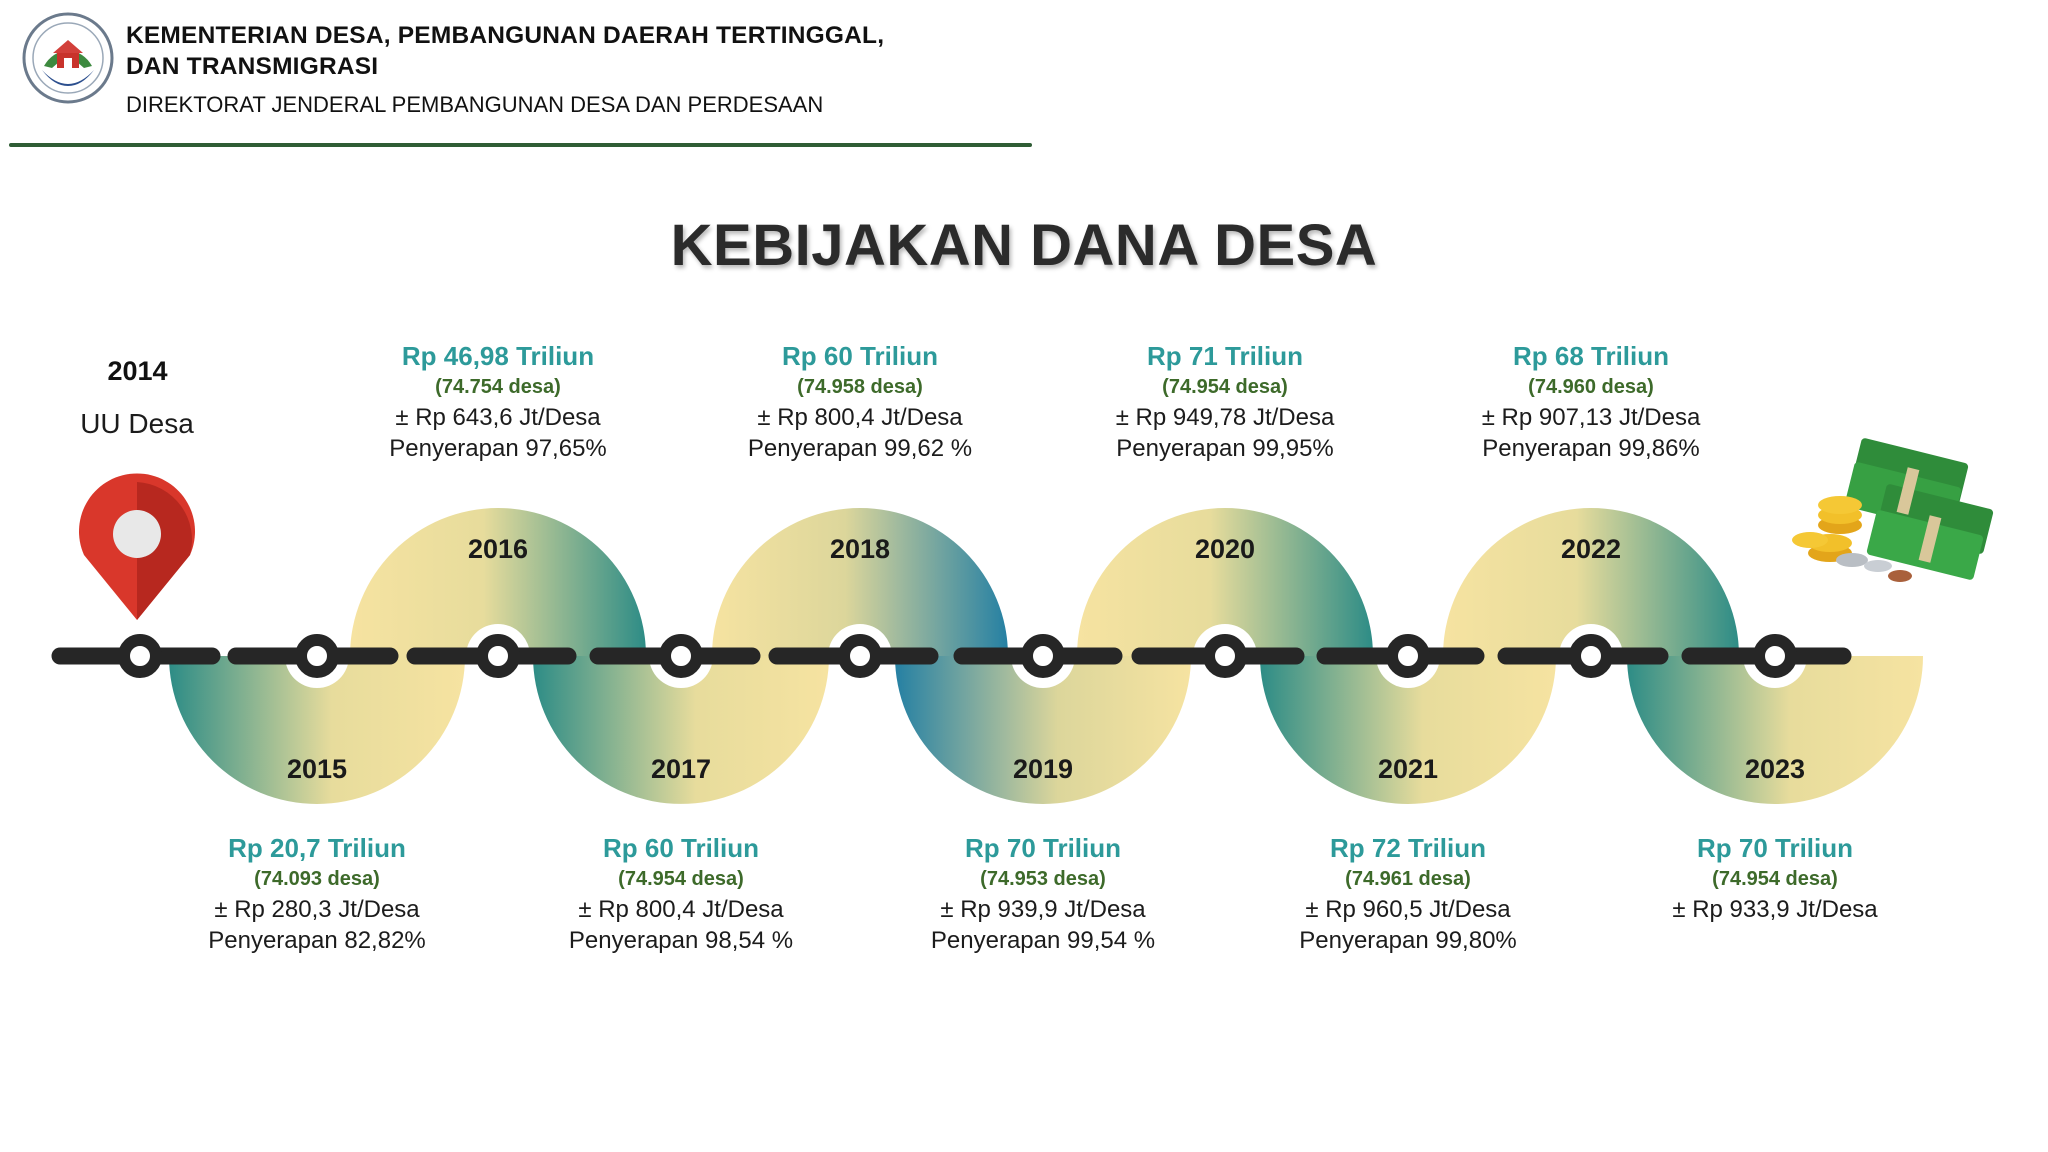  What do you see at coordinates (1408, 730) in the screenshot?
I see `year-arch-2021` at bounding box center [1408, 730].